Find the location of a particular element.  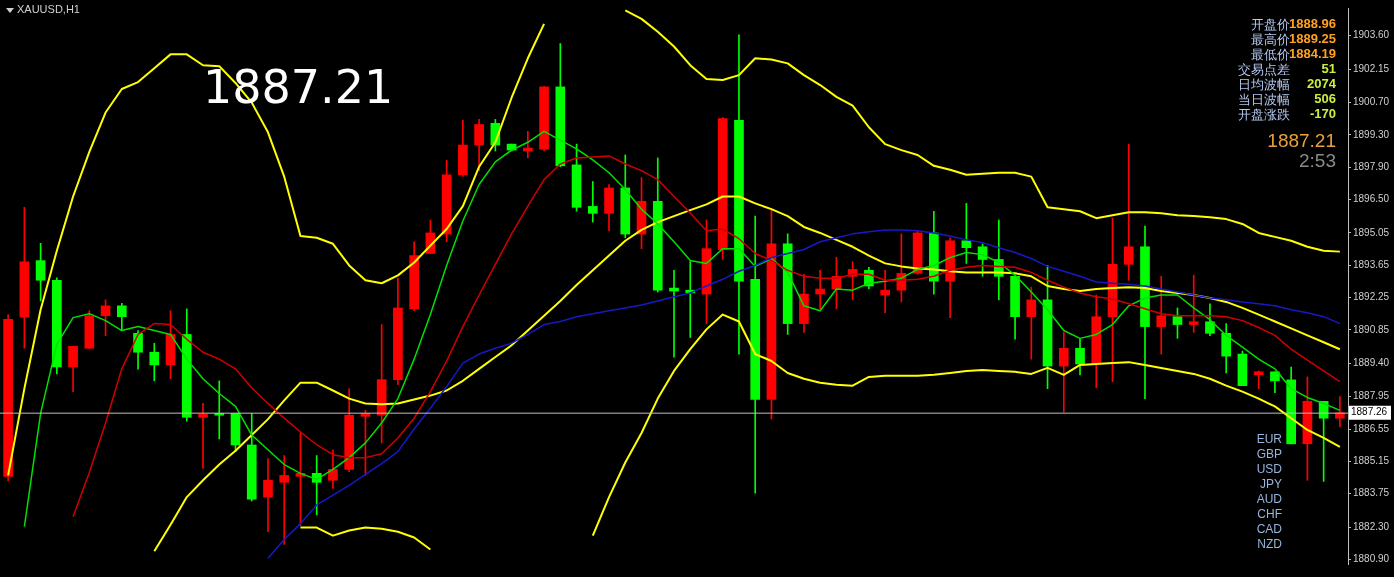

annotation: 1884.19 is located at coordinates (1312, 53).